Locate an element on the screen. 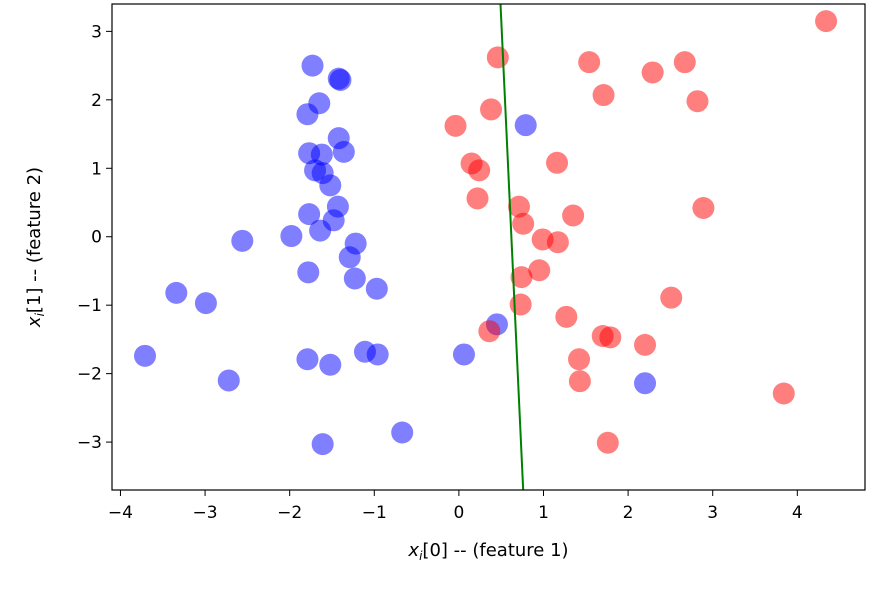 The image size is (881, 592). y-tick-label: 3 is located at coordinates (96, 32).